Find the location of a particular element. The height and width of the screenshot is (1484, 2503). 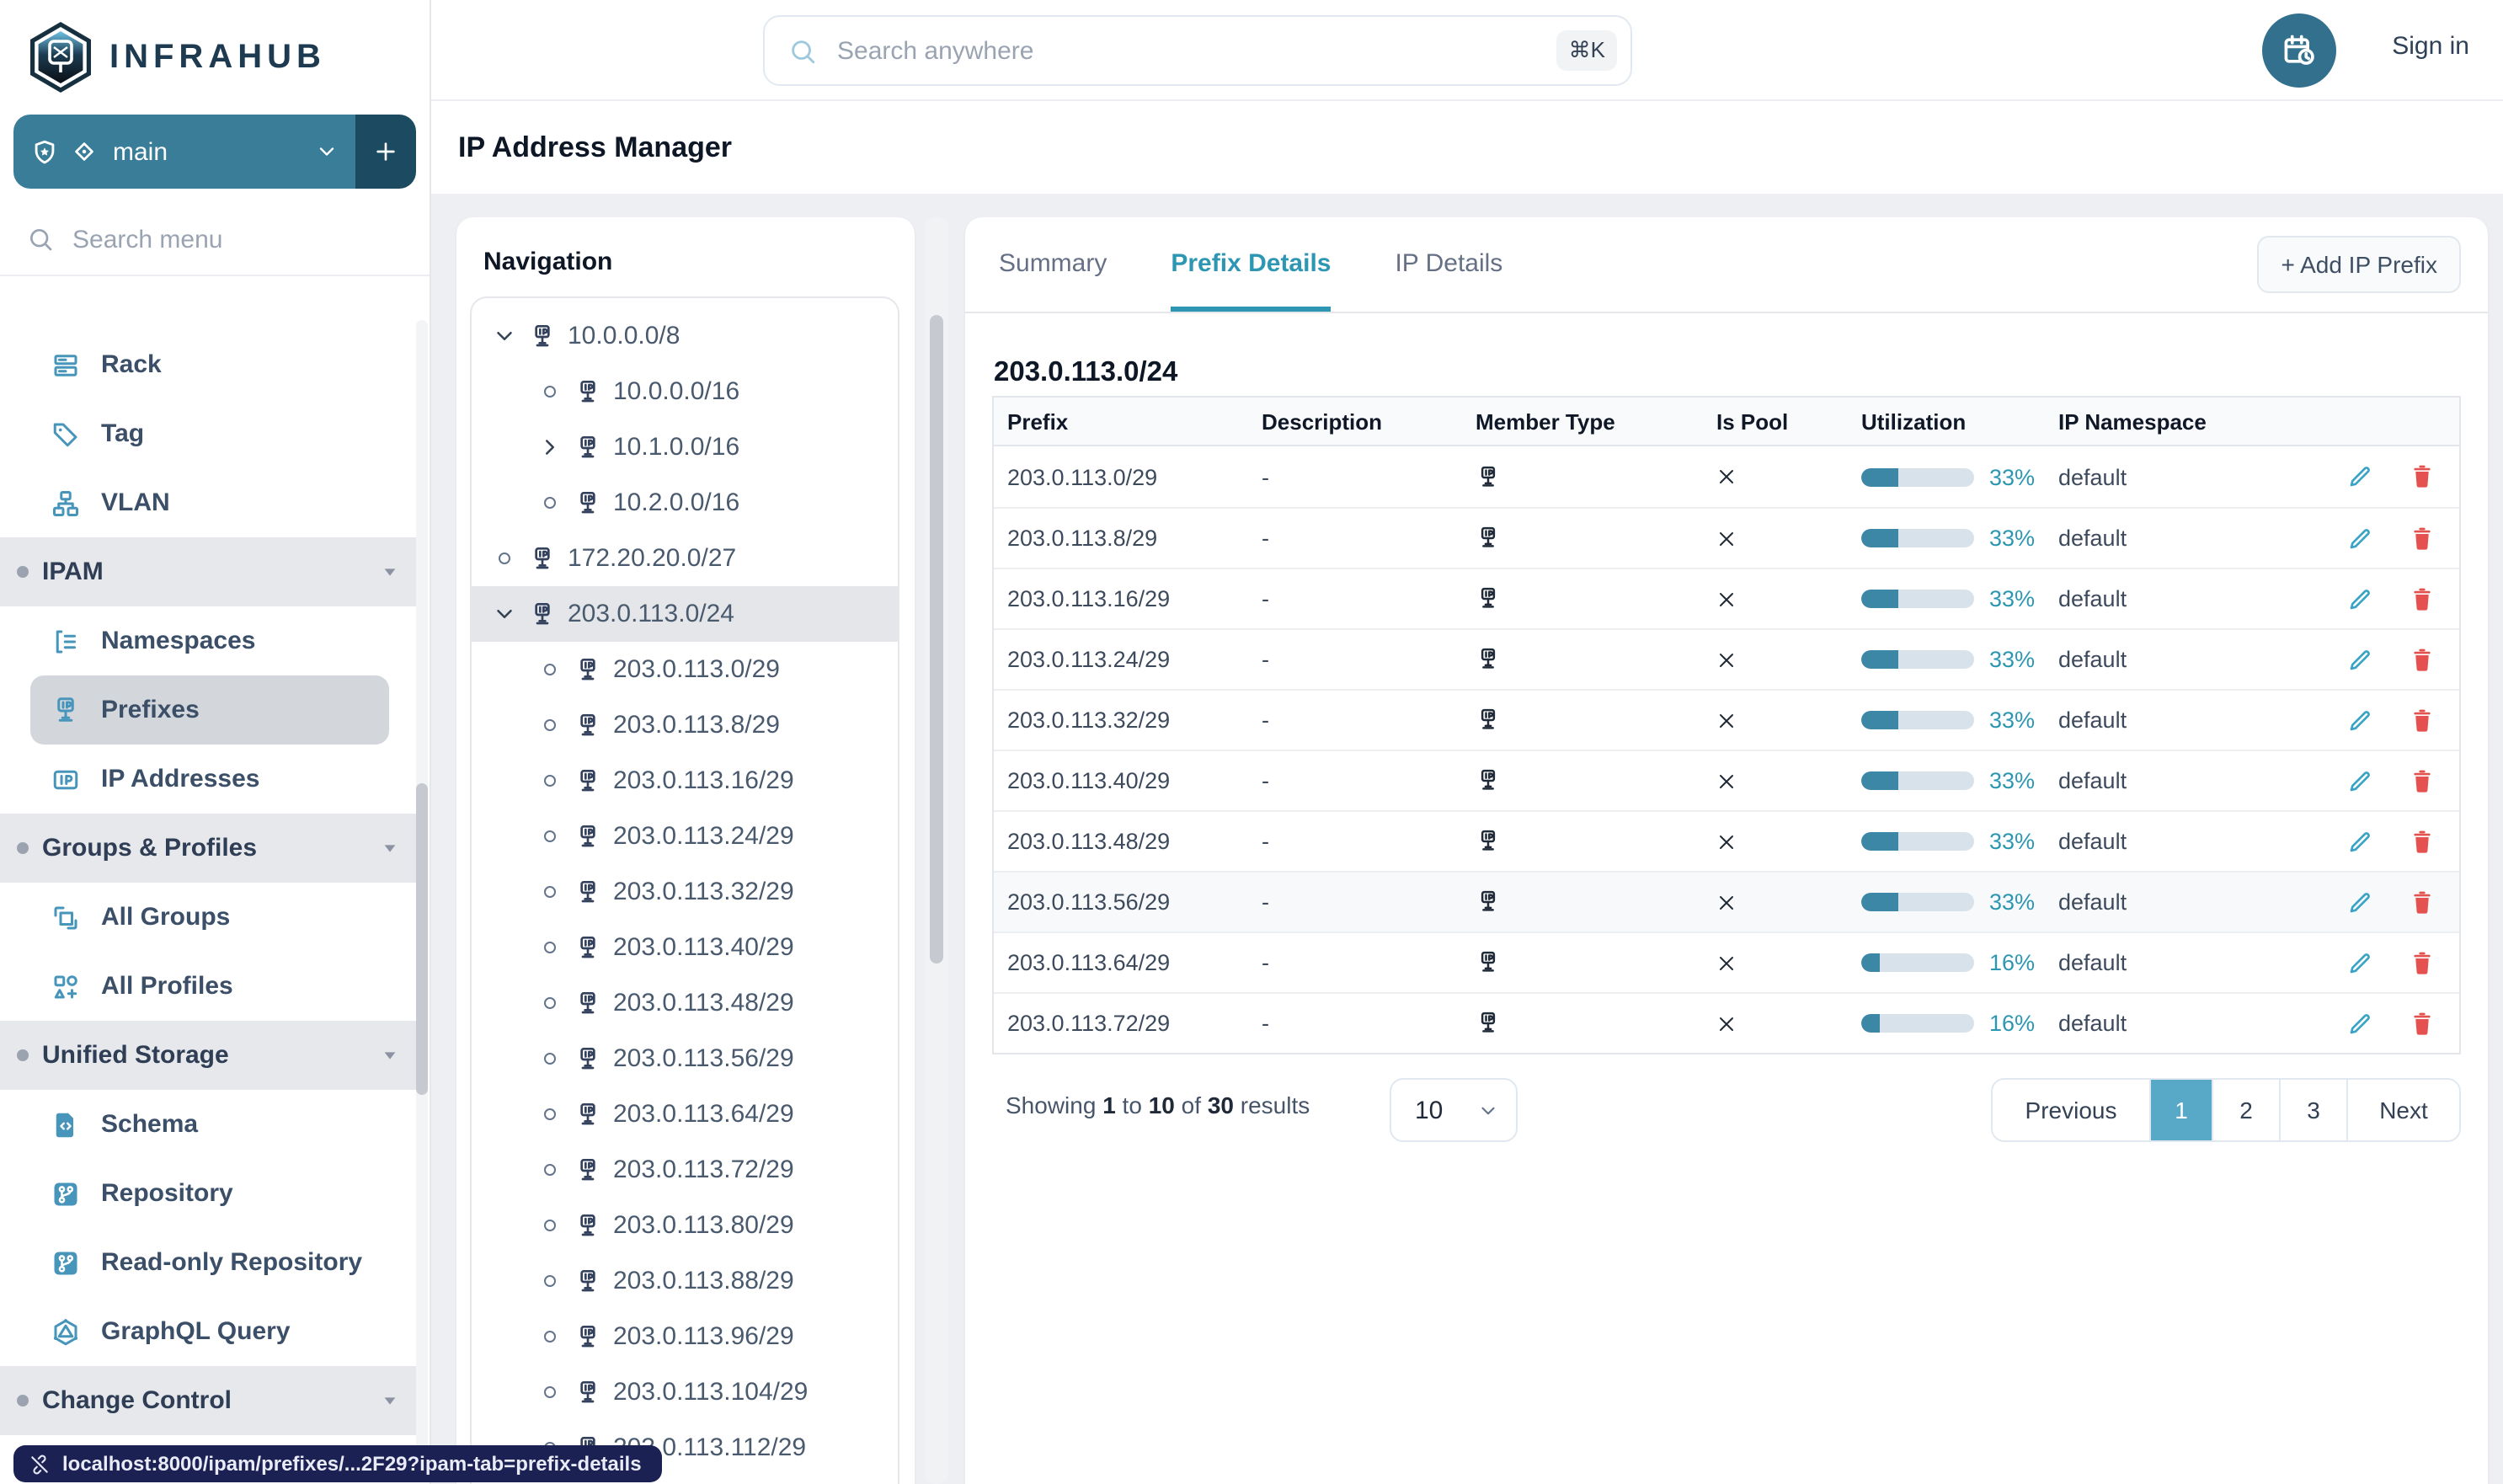

tree-scrollbar is located at coordinates (936, 851).